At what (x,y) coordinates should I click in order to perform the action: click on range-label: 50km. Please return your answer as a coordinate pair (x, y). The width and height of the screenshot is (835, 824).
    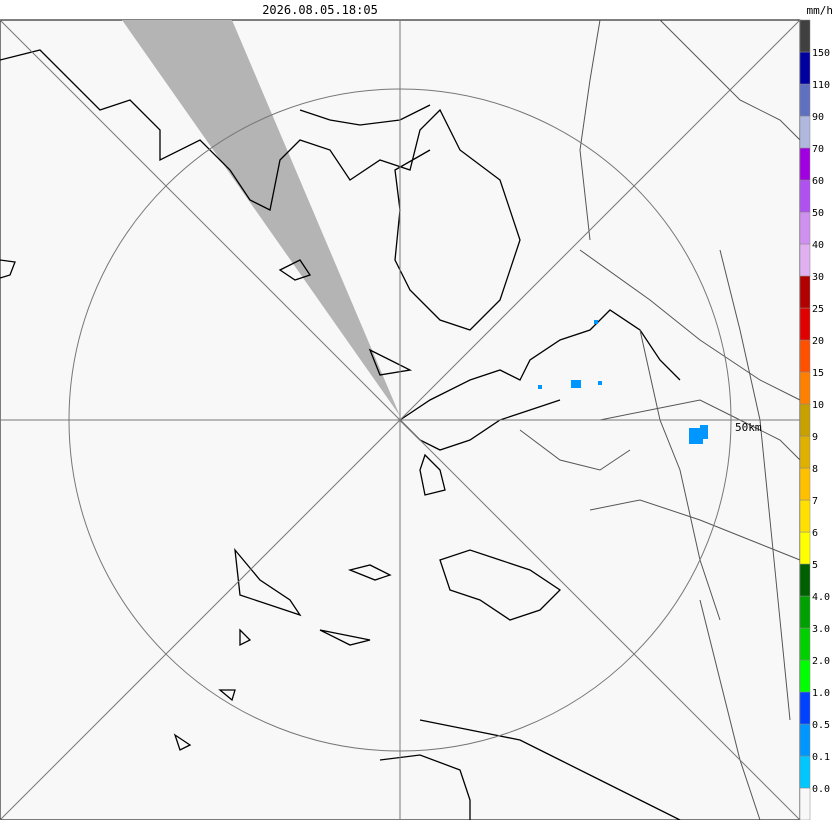
    Looking at the image, I should click on (748, 427).